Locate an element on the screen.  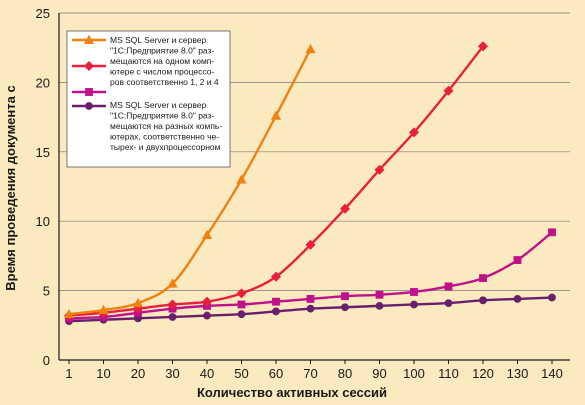
legend-label: ютере с числом процессо- is located at coordinates (162, 72).